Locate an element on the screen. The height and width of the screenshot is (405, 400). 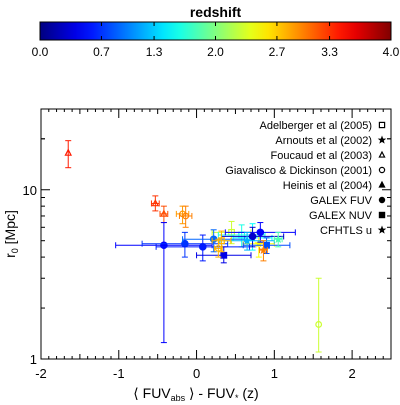
colorbar-tick-label: 0.0 is located at coordinates (40, 52).